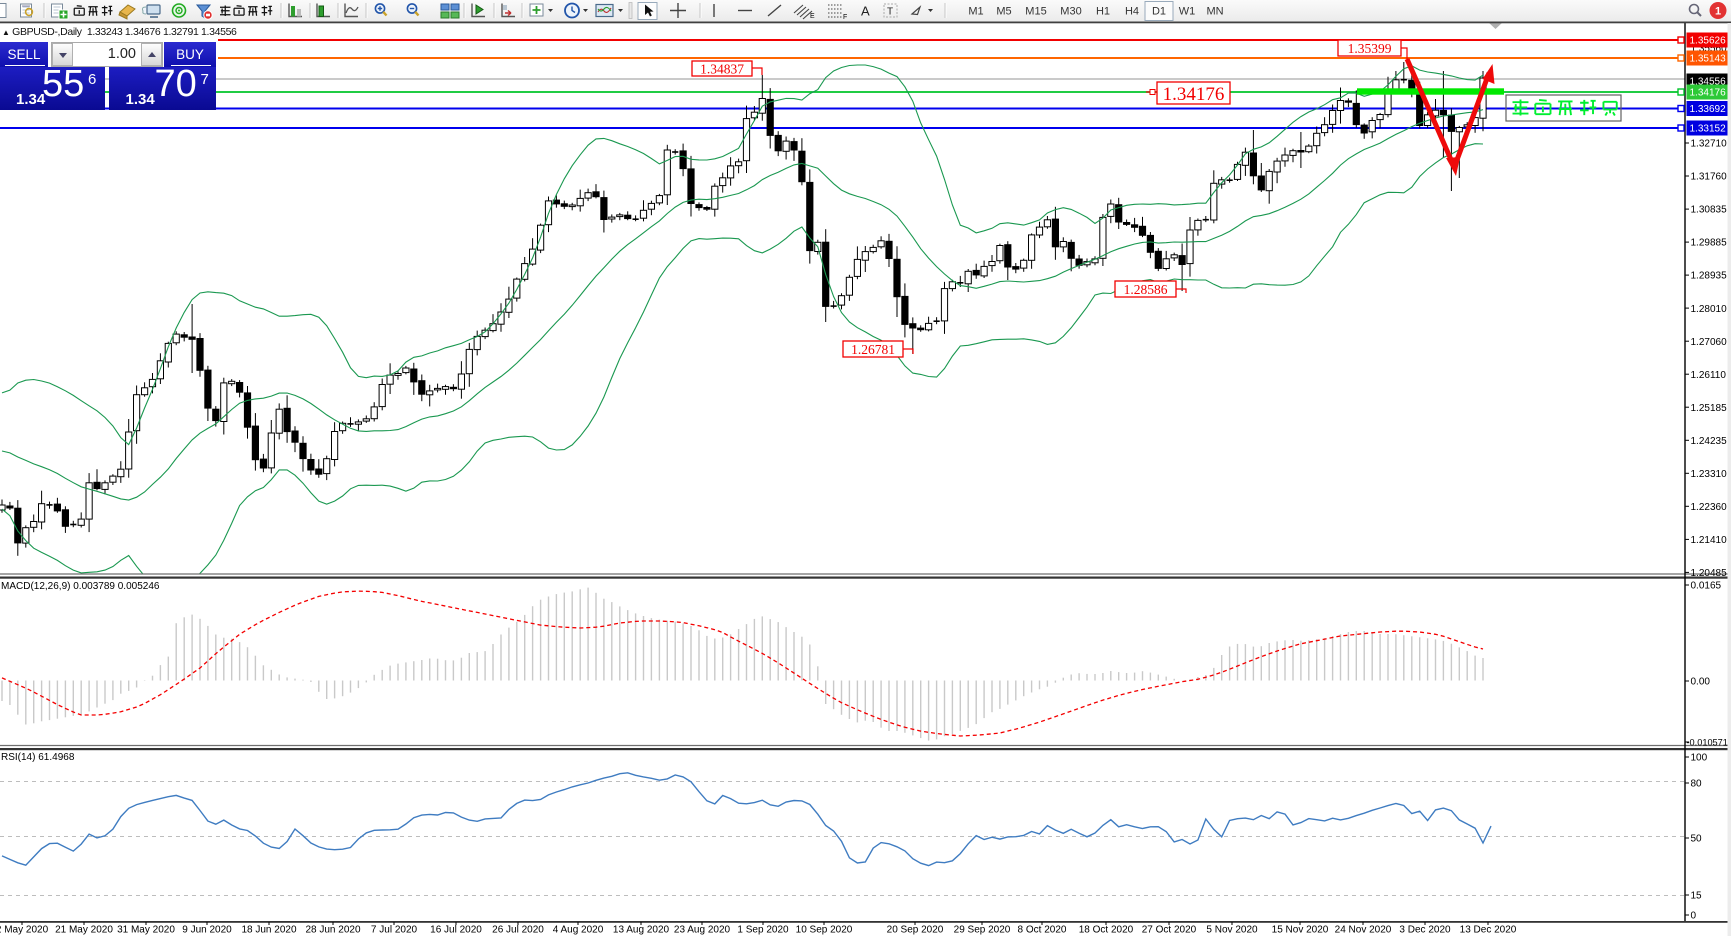  I want to click on svg-text: 1.27060, so click(1709, 342).